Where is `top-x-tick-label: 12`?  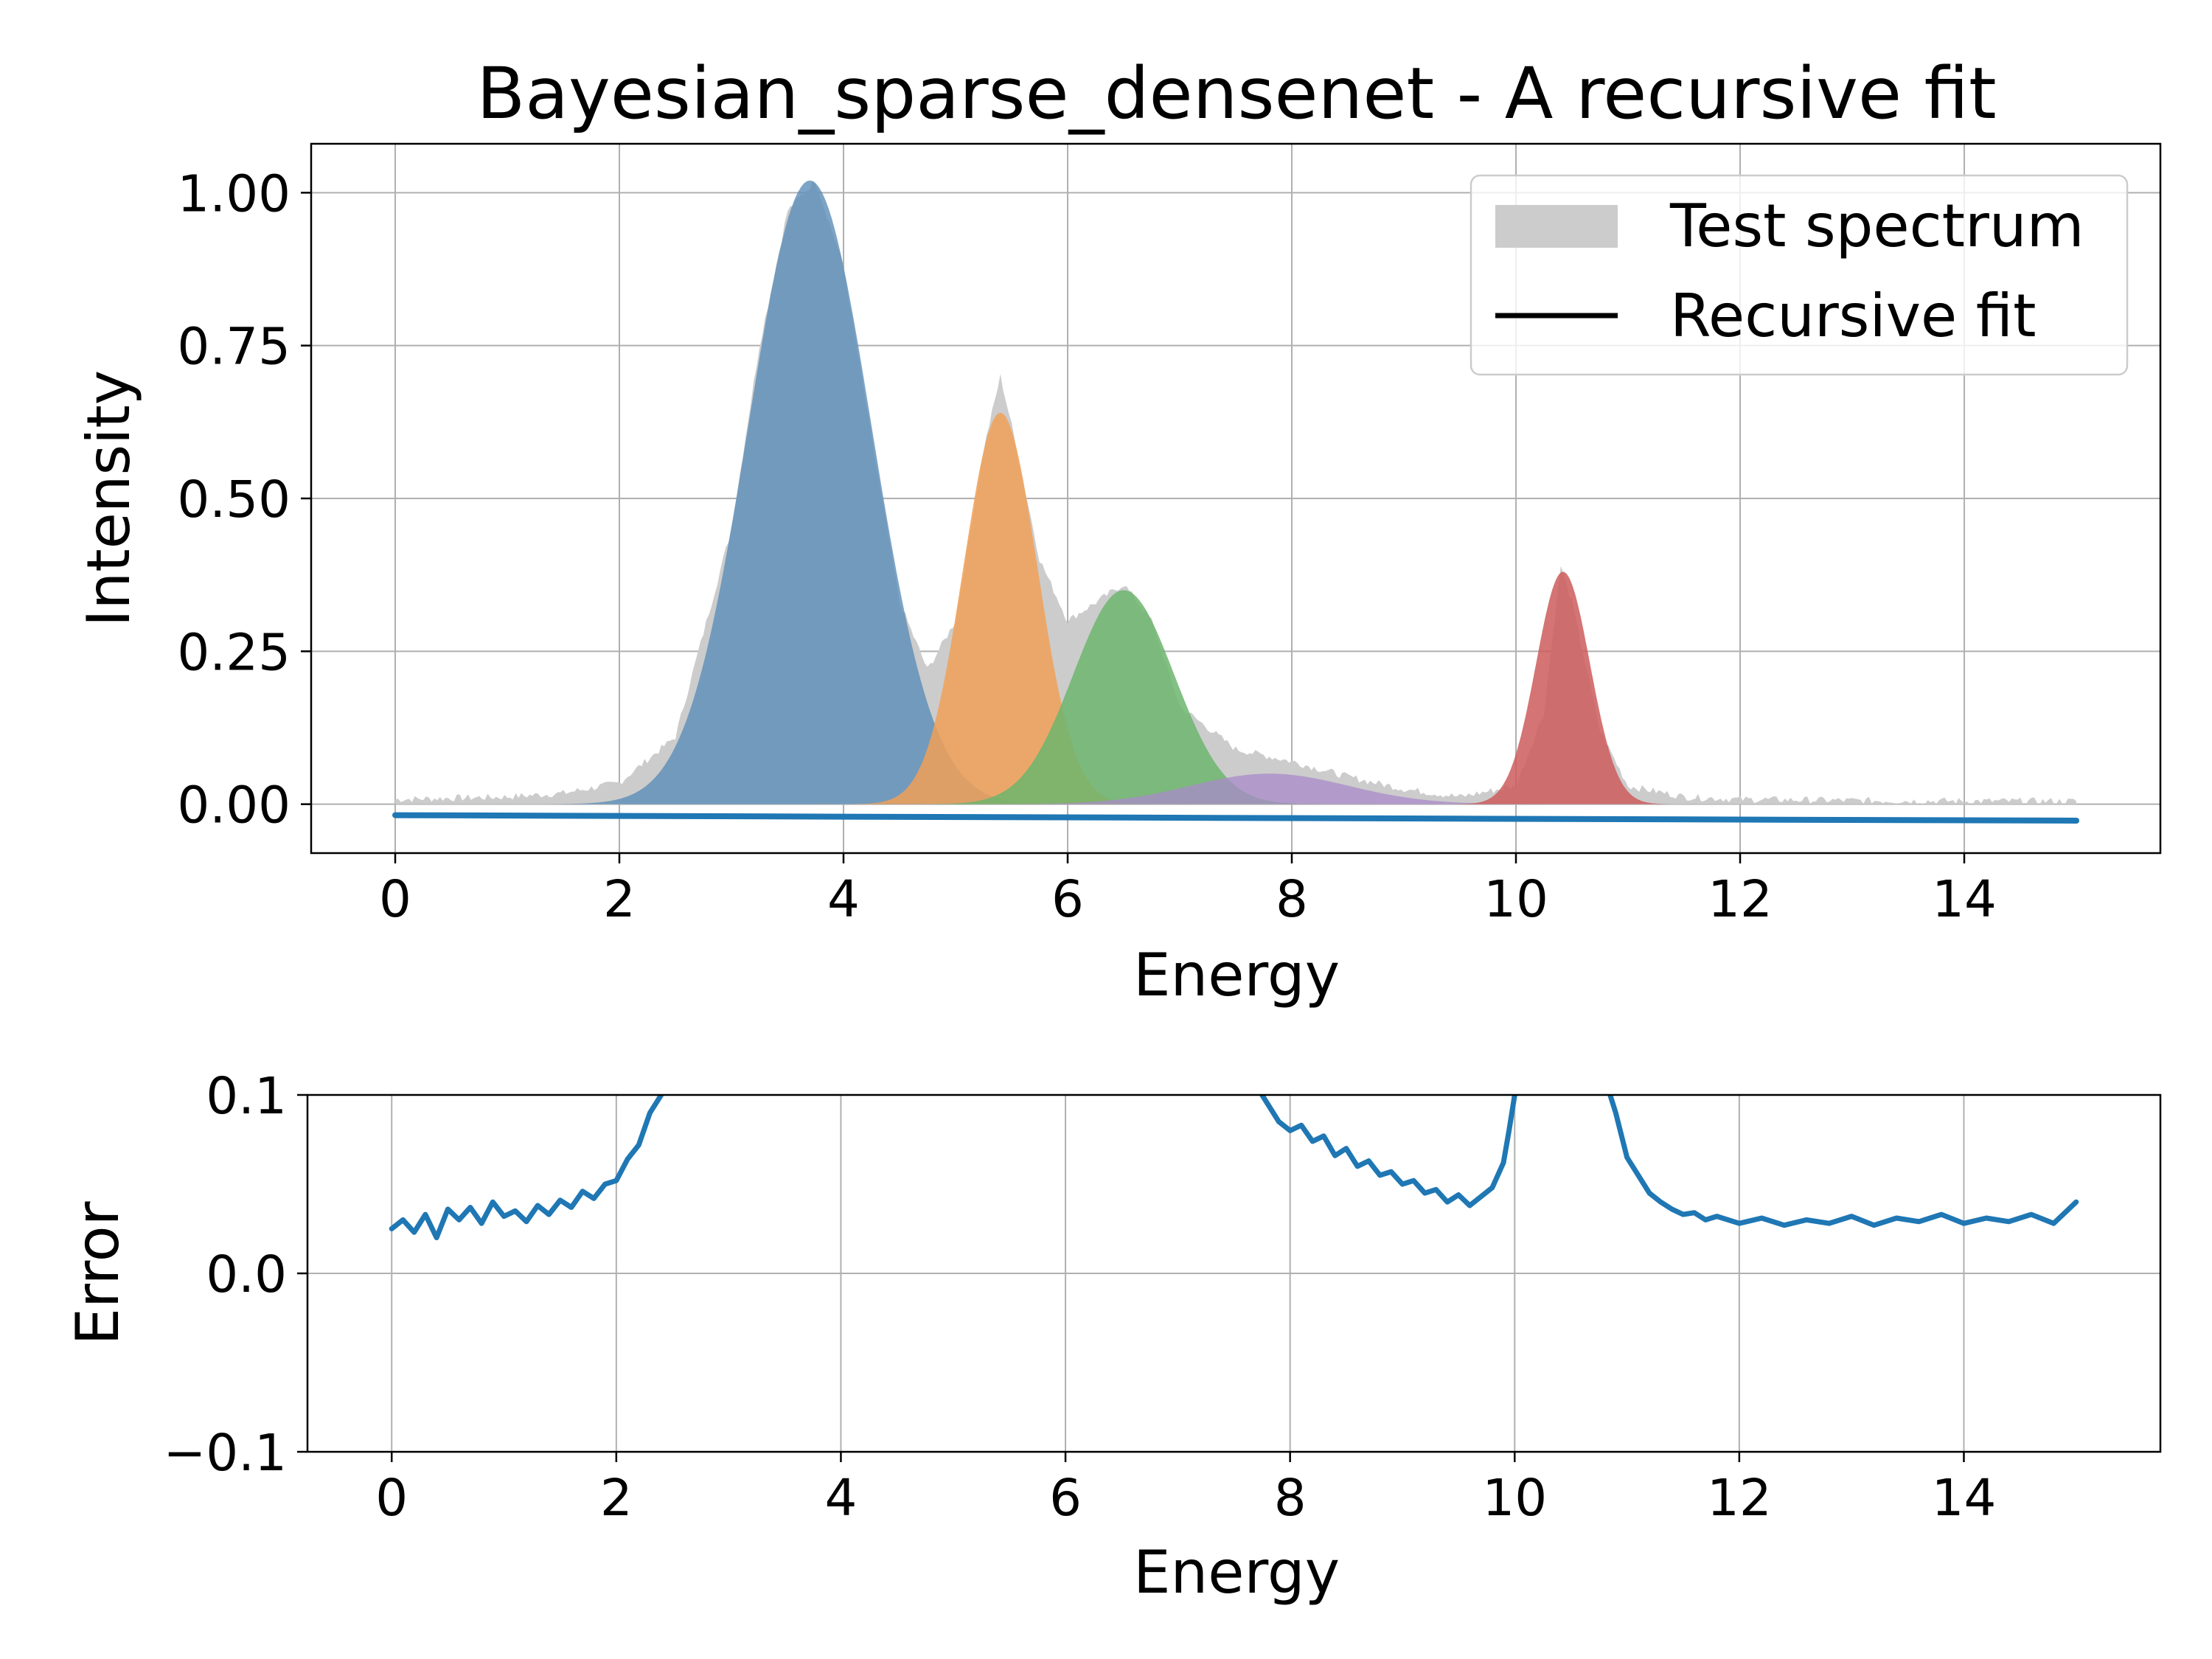
top-x-tick-label: 12 is located at coordinates (1740, 899).